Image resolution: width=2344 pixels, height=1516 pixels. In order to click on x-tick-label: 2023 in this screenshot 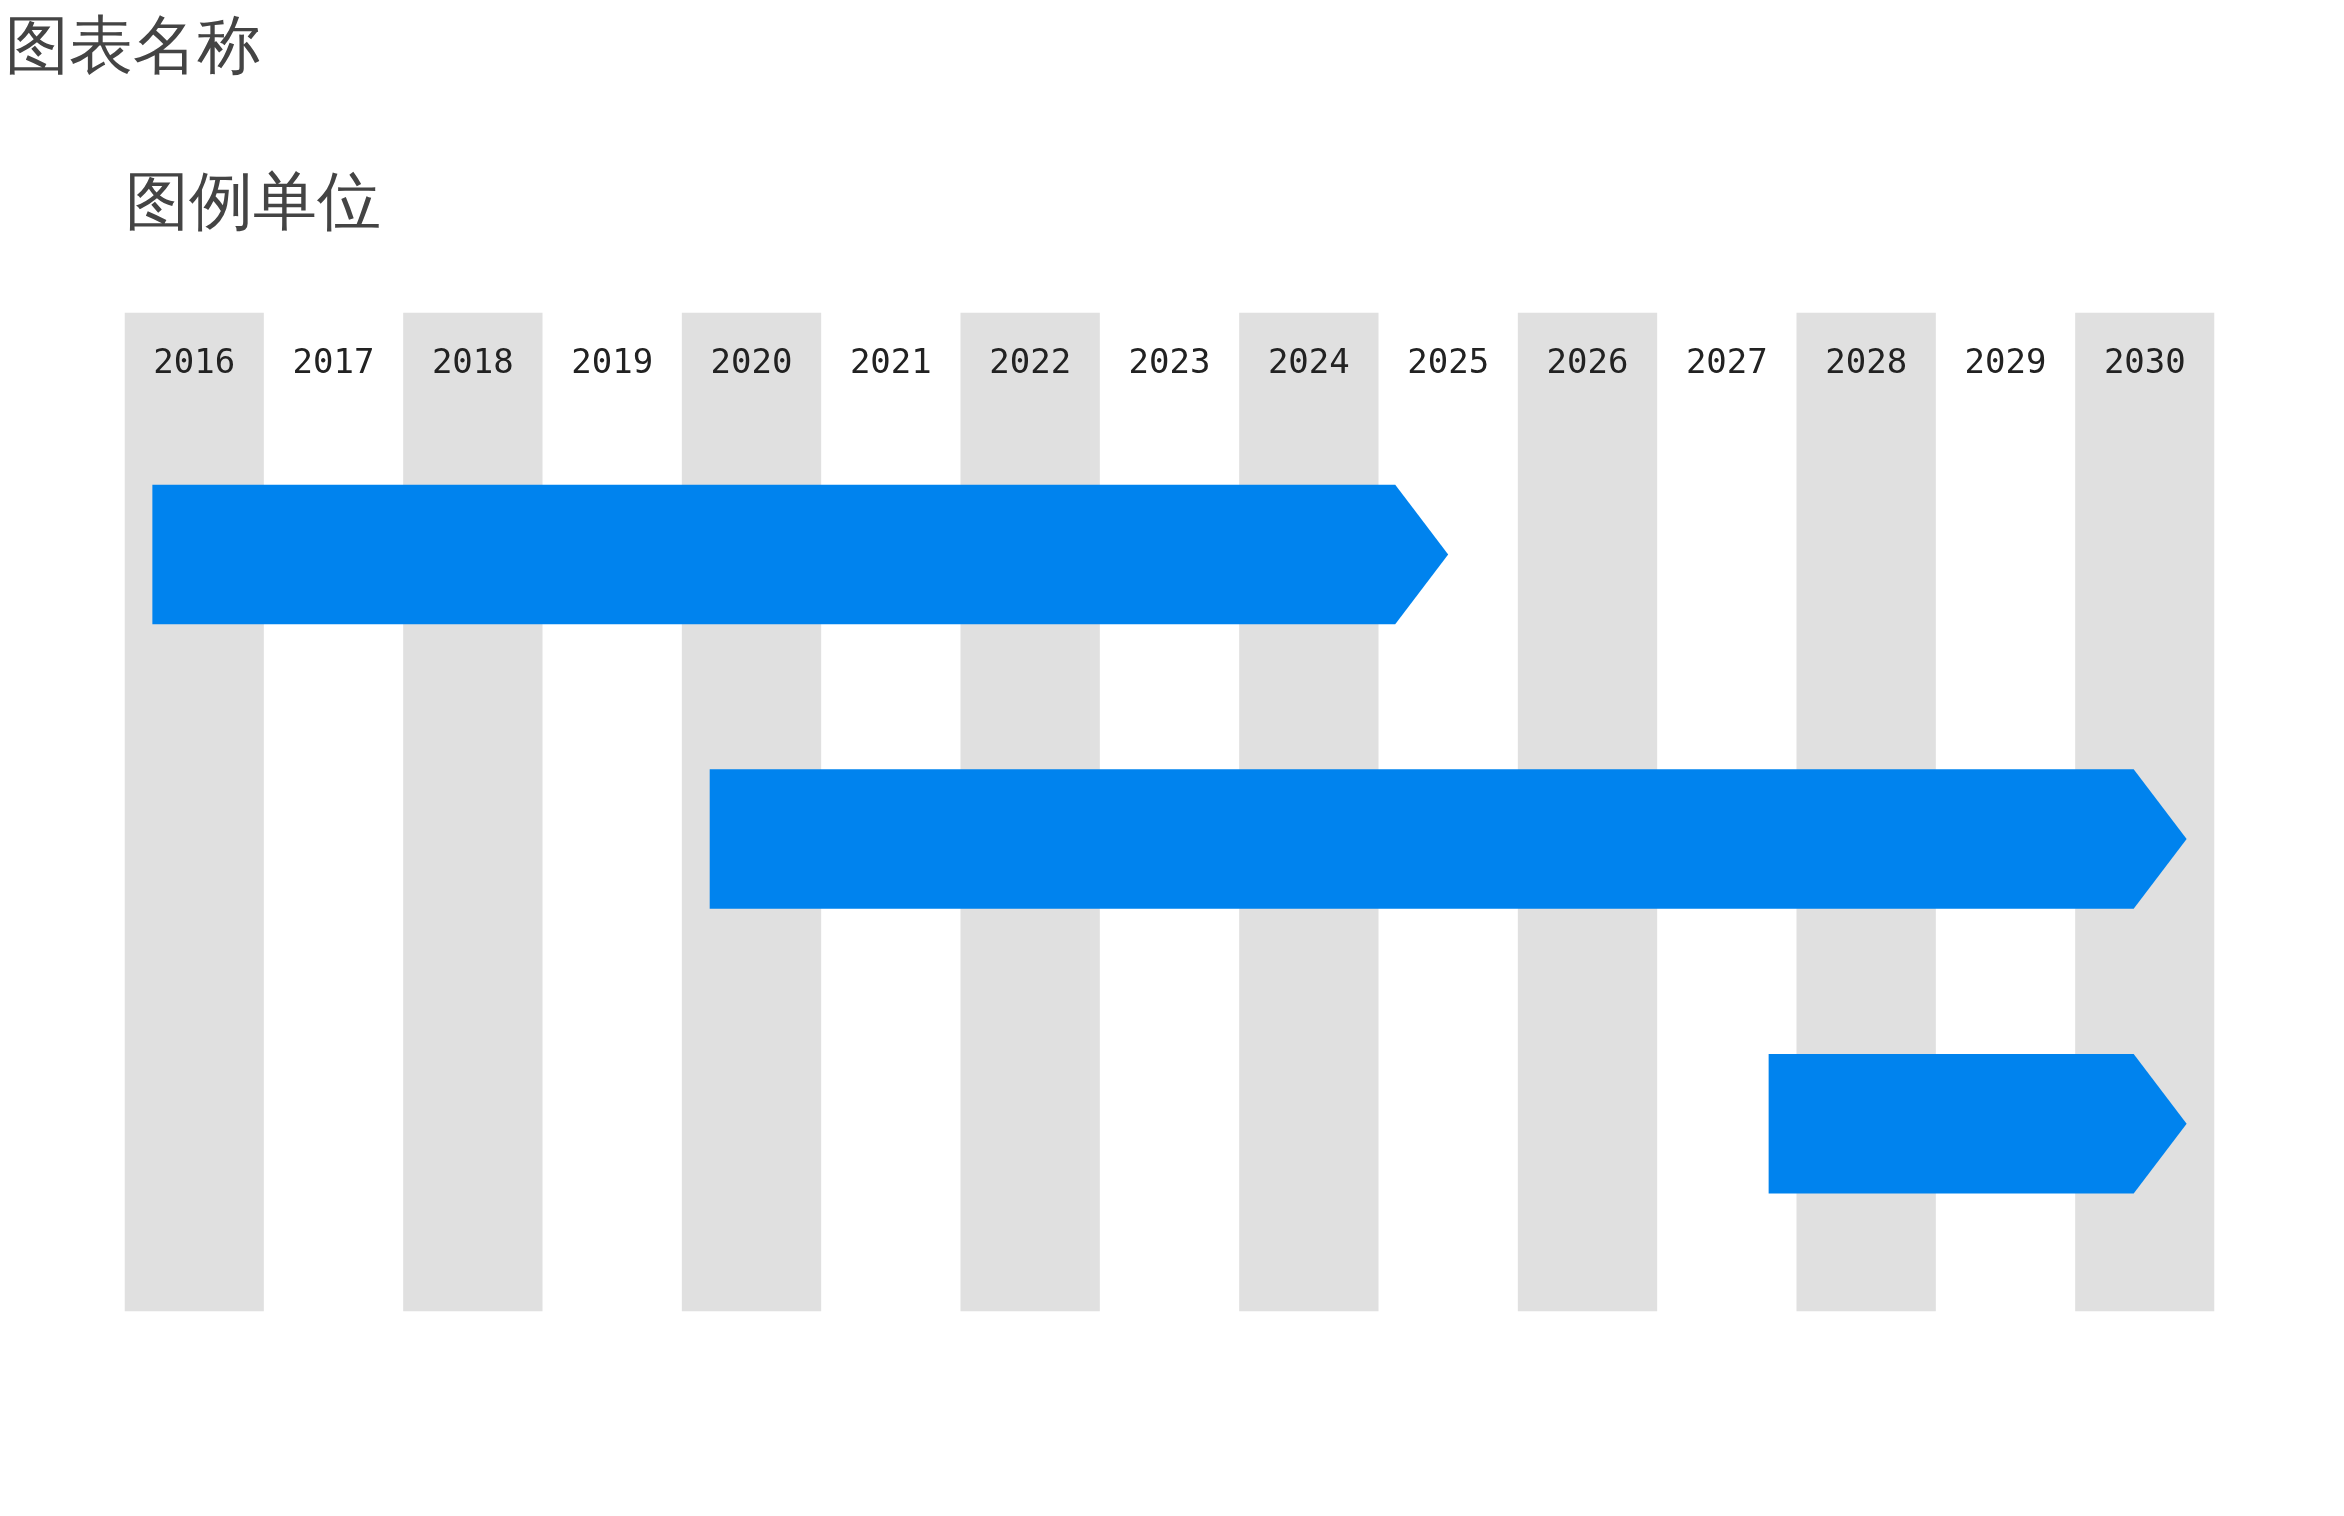, I will do `click(1169, 361)`.